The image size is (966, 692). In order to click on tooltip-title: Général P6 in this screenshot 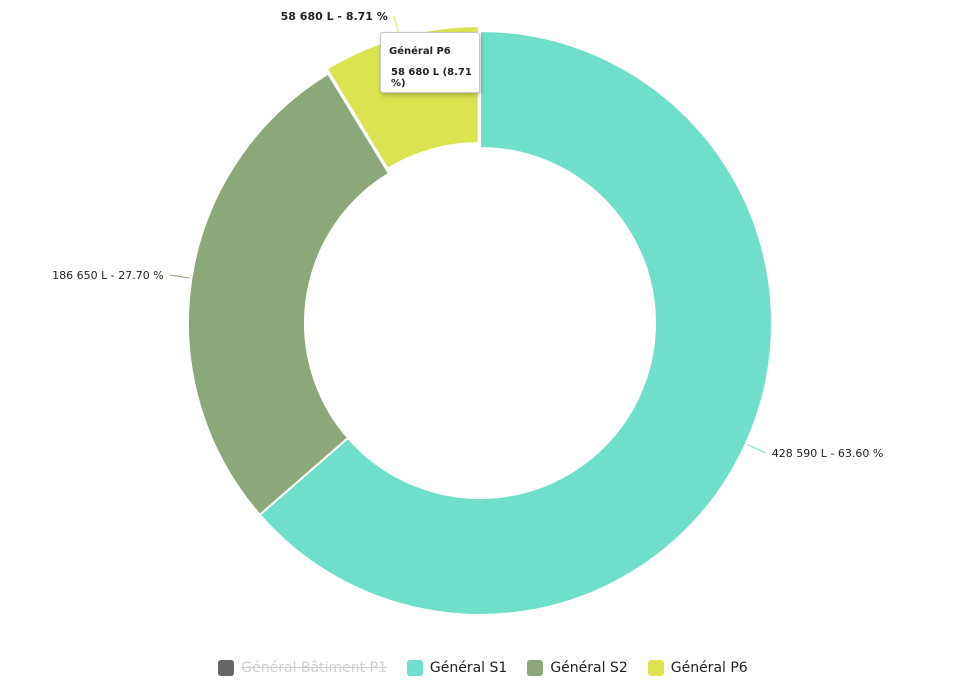, I will do `click(420, 51)`.